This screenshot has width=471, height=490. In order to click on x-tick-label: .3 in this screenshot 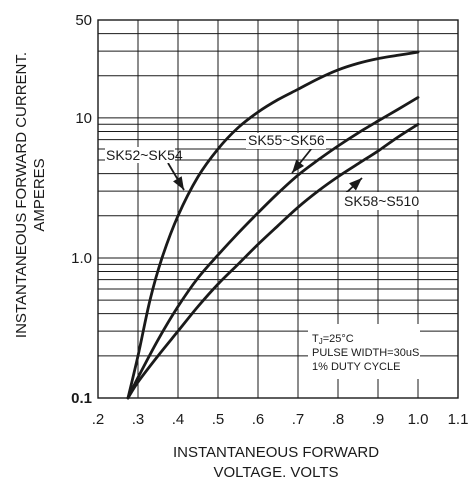, I will do `click(138, 419)`.